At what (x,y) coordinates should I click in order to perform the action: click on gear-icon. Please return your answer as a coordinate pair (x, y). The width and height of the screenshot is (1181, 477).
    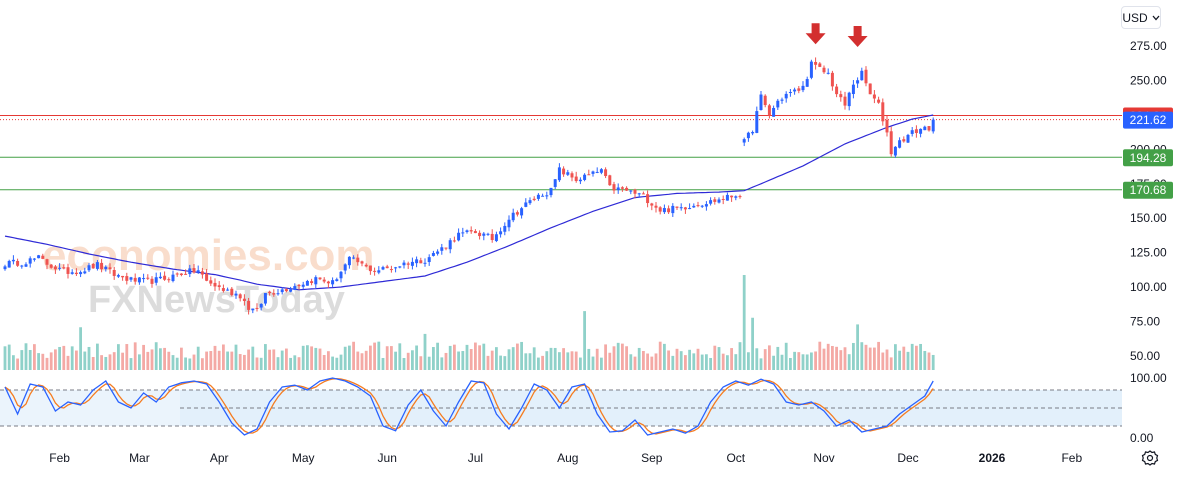
    Looking at the image, I should click on (1150, 459).